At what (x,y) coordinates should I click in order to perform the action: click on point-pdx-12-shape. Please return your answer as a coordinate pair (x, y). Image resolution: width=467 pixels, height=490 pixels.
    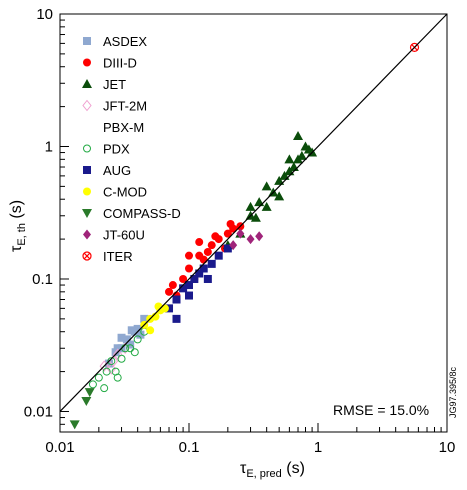
    Looking at the image, I should click on (134, 352).